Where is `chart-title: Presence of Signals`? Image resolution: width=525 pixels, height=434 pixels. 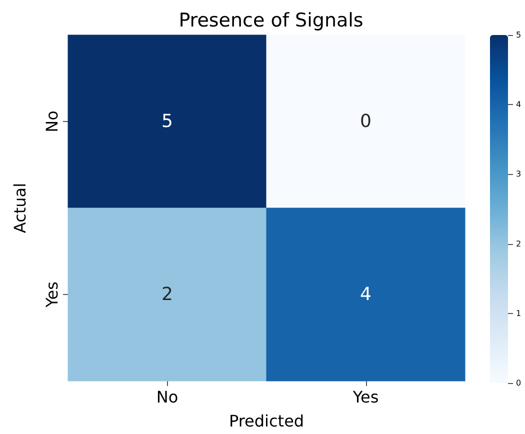
chart-title: Presence of Signals is located at coordinates (271, 21).